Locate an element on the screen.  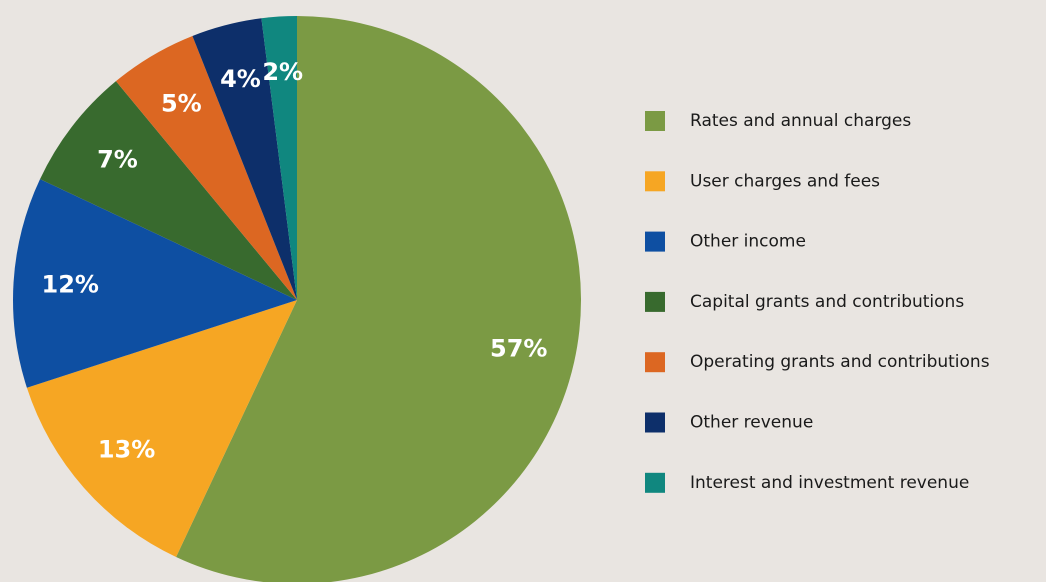
slice-label: 57% is located at coordinates (518, 349).